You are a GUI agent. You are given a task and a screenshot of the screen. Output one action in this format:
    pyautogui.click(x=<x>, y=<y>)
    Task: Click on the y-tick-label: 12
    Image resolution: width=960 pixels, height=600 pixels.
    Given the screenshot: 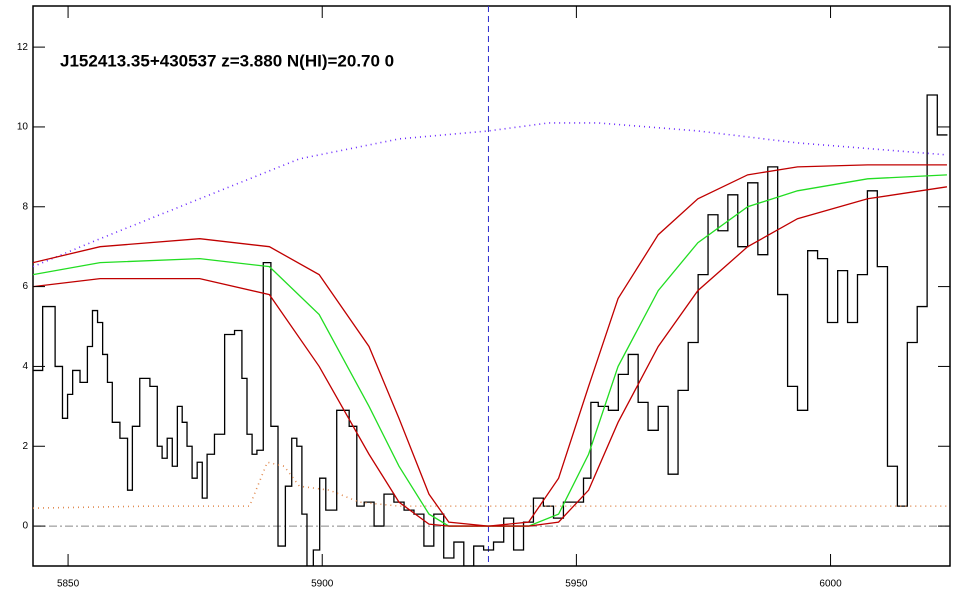 What is the action you would take?
    pyautogui.click(x=23, y=47)
    